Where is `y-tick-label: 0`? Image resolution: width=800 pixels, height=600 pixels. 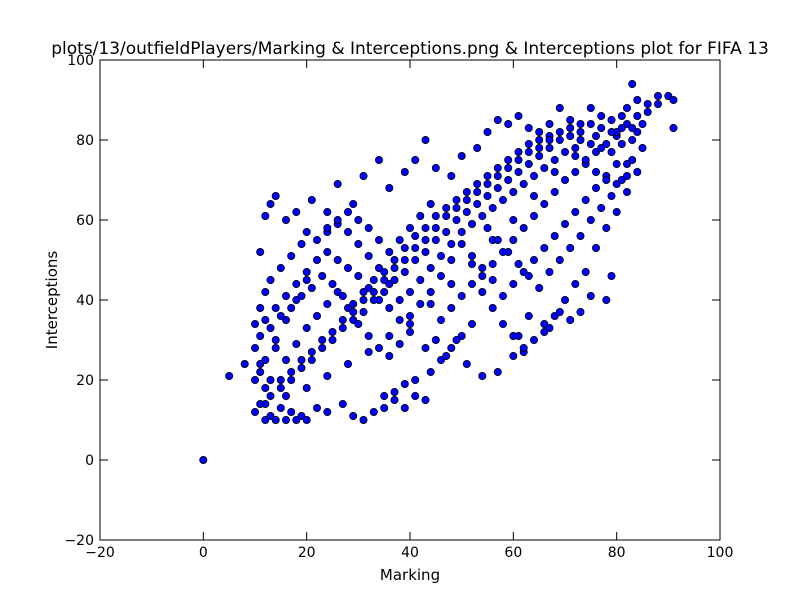 y-tick-label: 0 is located at coordinates (89, 461).